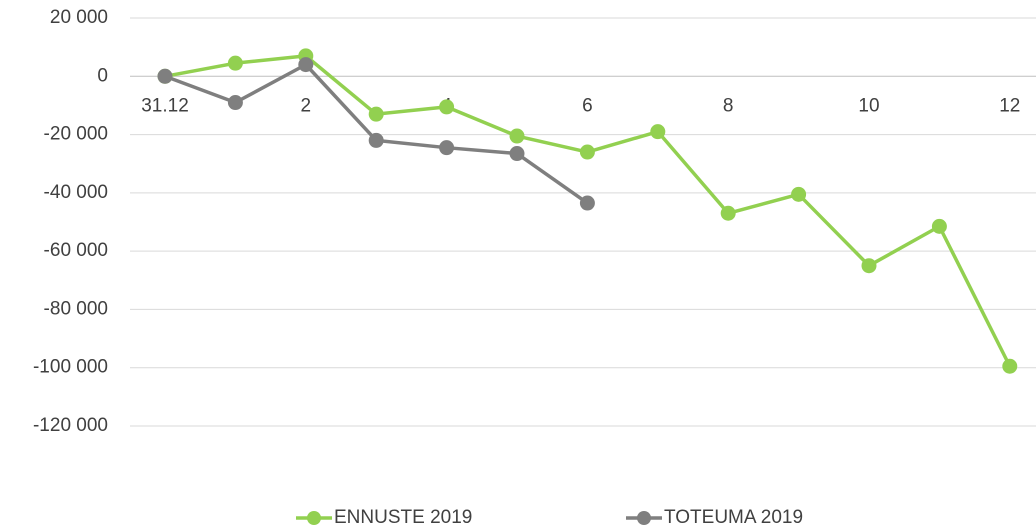 This screenshot has width=1036, height=532. What do you see at coordinates (587, 105) in the screenshot?
I see `x-tick-label: 6` at bounding box center [587, 105].